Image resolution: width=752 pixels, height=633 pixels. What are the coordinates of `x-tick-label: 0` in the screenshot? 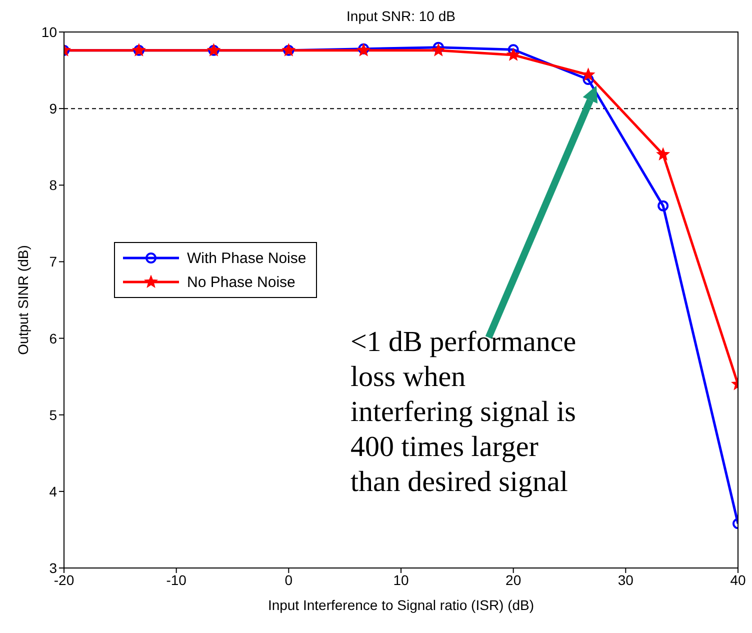 It's located at (288, 580).